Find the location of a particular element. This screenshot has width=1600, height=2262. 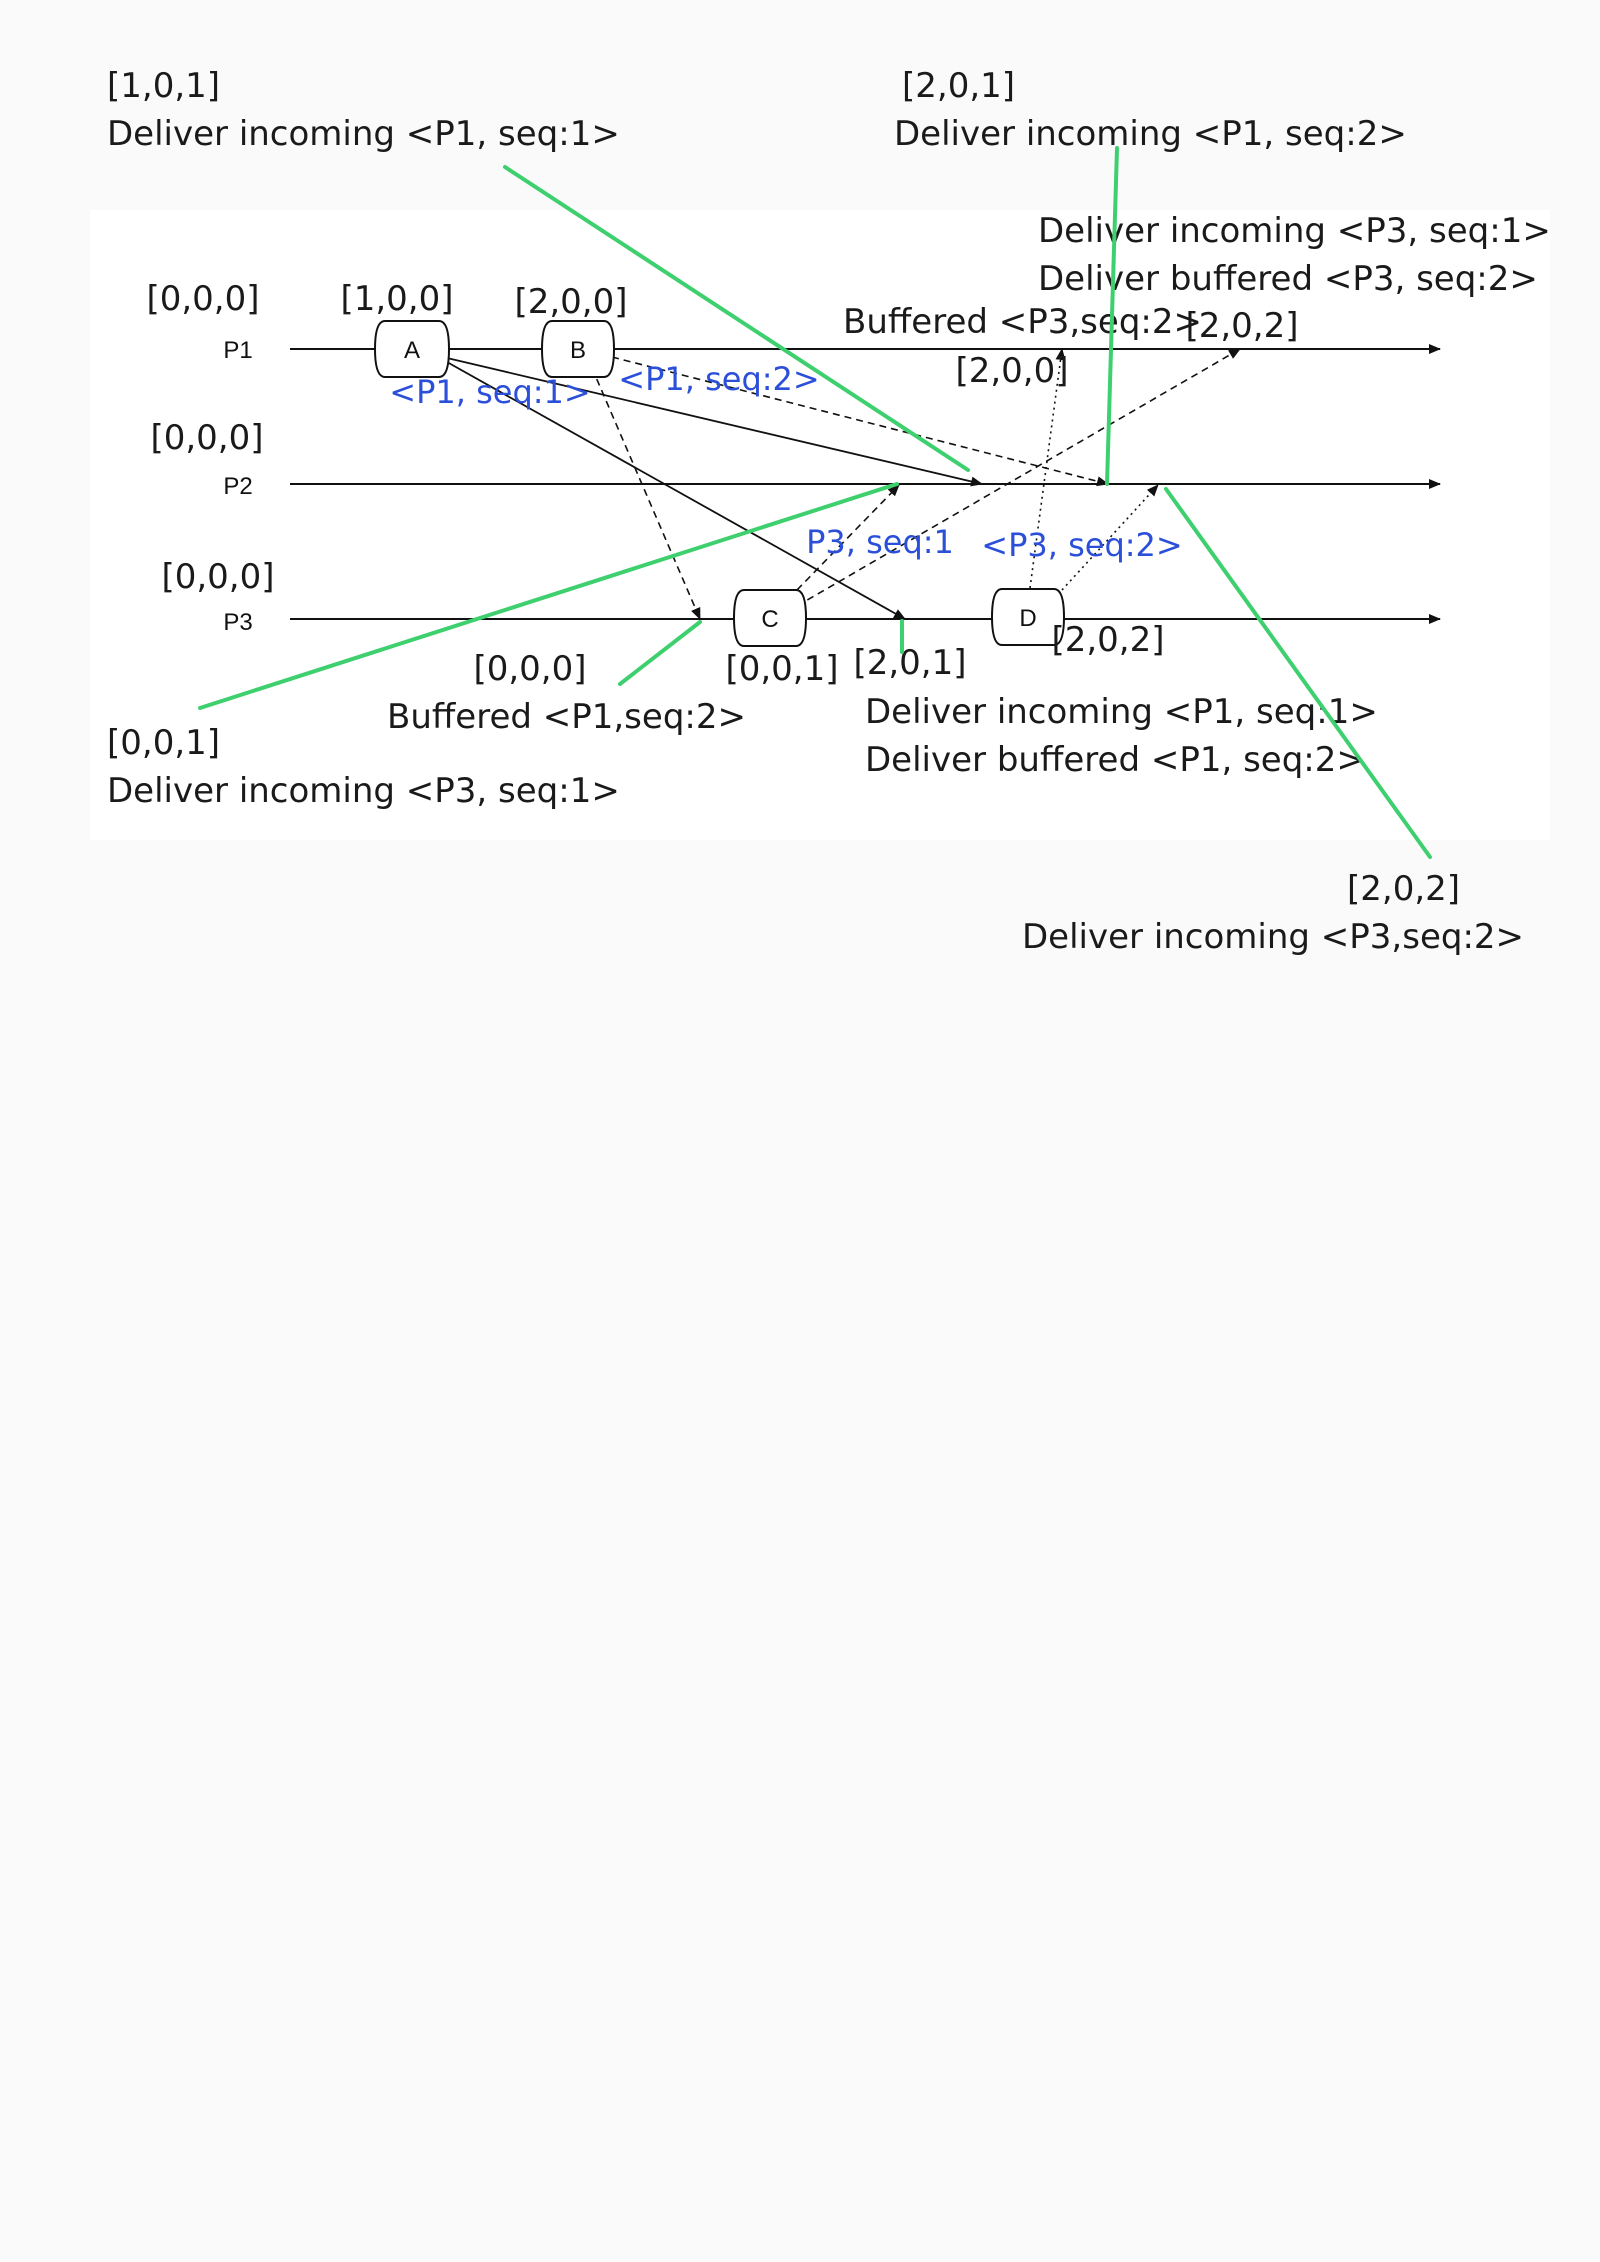

p1-receive-clock-second: [2,0,2] is located at coordinates (1241, 326).